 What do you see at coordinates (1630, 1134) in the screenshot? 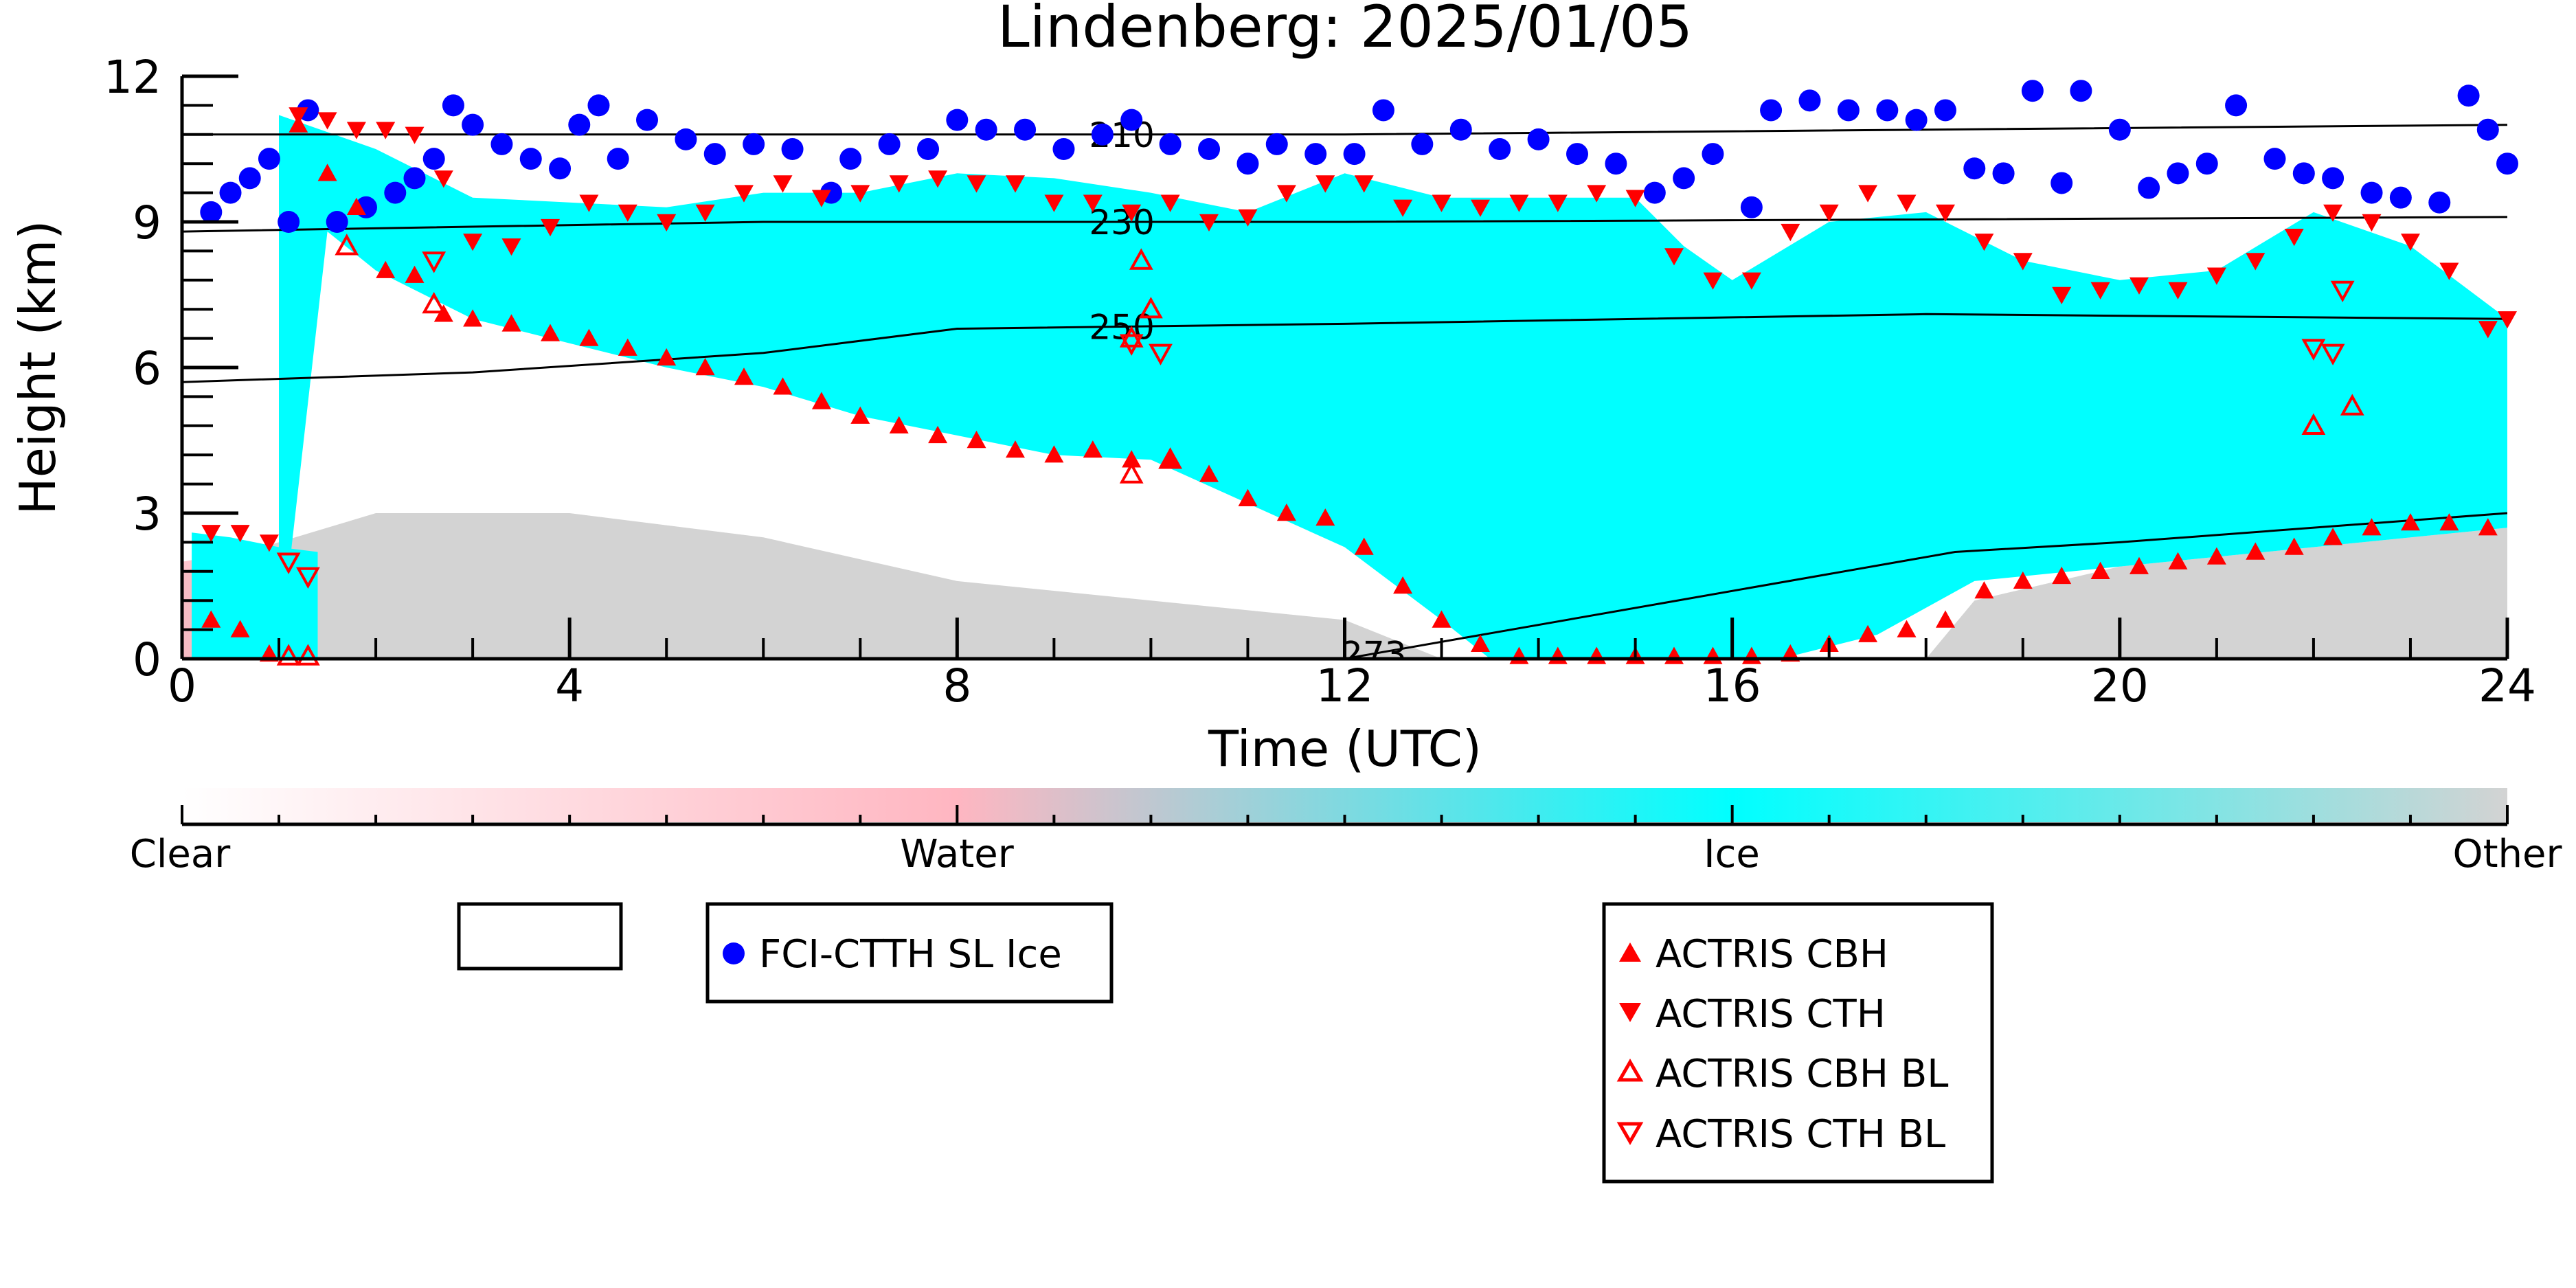
I see `legend-cth-bl-marker-icon` at bounding box center [1630, 1134].